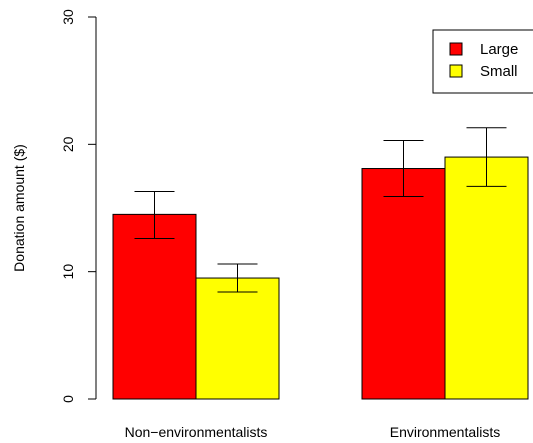 This screenshot has width=533, height=443. I want to click on y-tick-label: 30, so click(68, 17).